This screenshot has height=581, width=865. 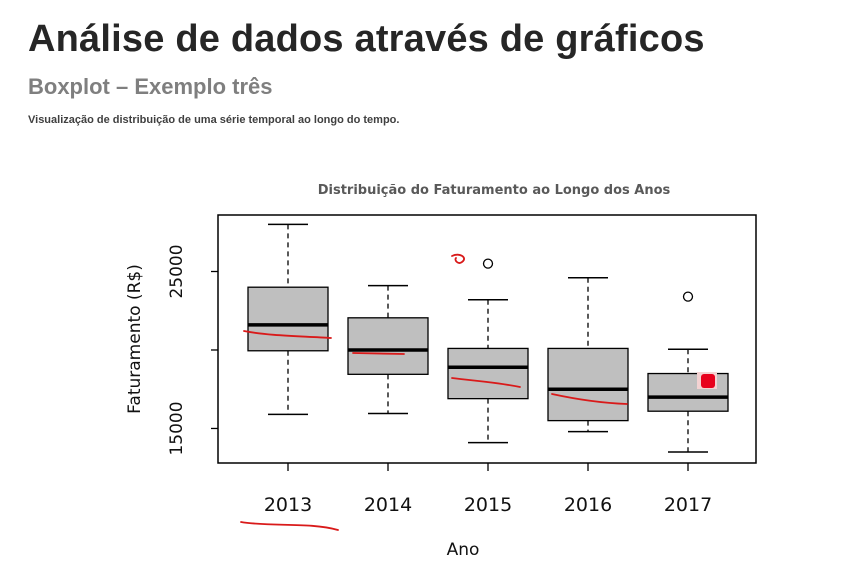 I want to click on x-tick-label-2014: 2014, so click(x=388, y=505).